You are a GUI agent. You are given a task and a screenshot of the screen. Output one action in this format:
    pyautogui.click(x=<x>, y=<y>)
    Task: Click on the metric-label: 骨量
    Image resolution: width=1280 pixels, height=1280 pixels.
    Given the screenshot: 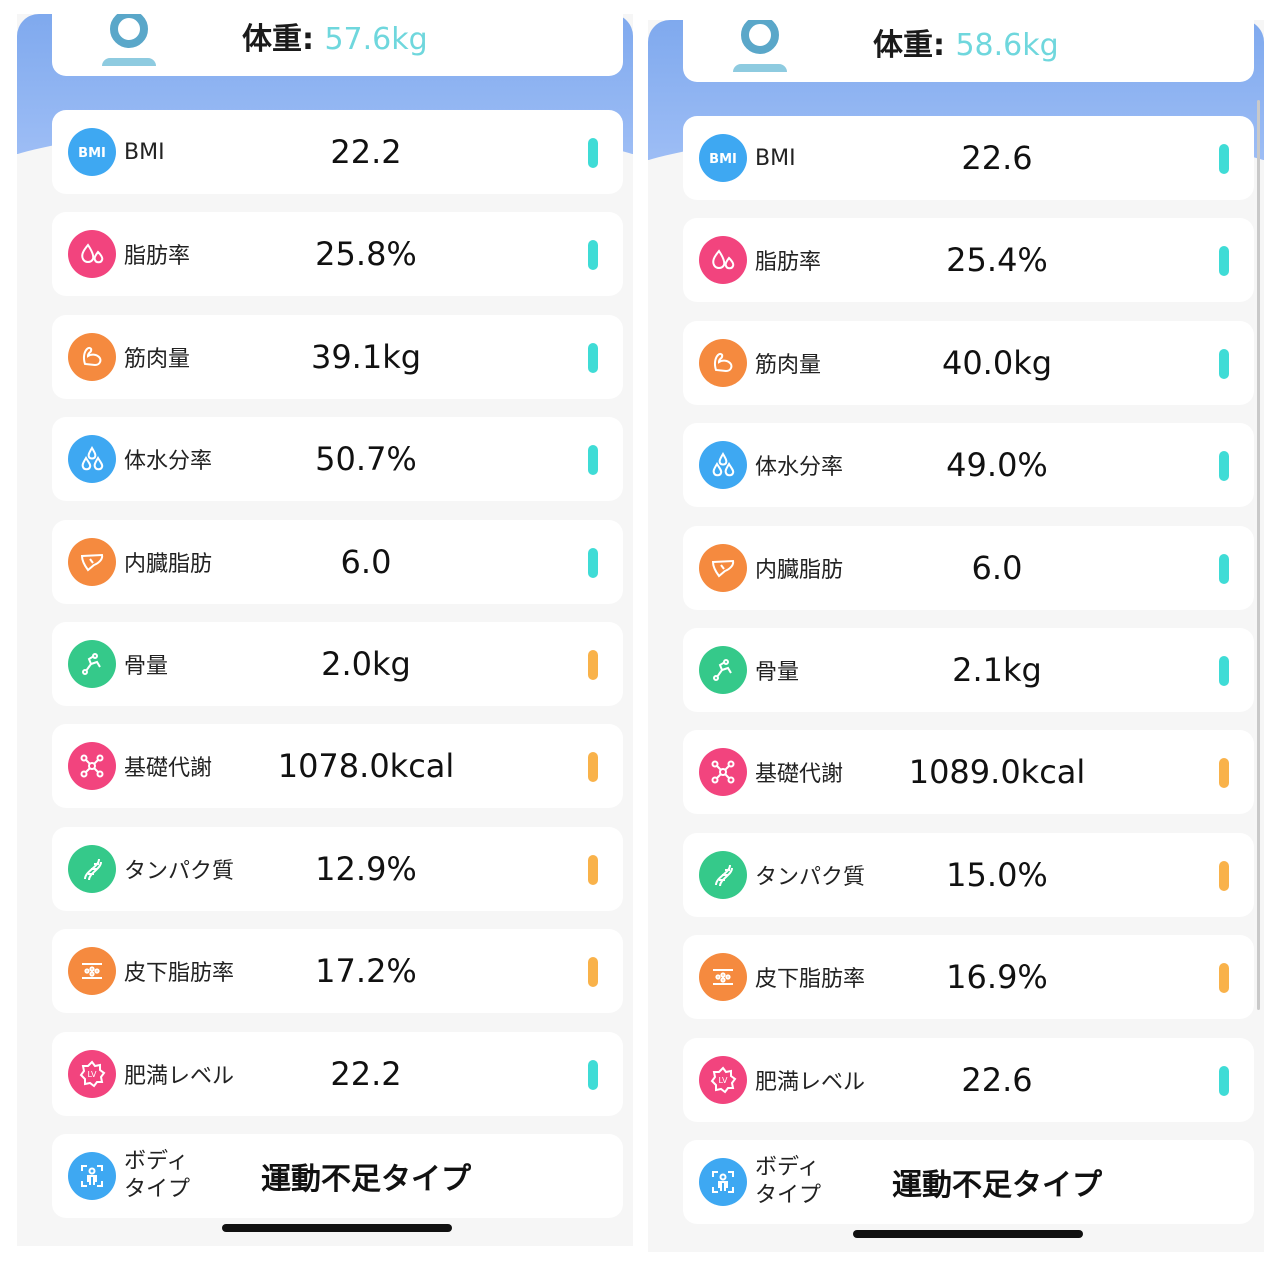 What is the action you would take?
    pyautogui.click(x=146, y=666)
    